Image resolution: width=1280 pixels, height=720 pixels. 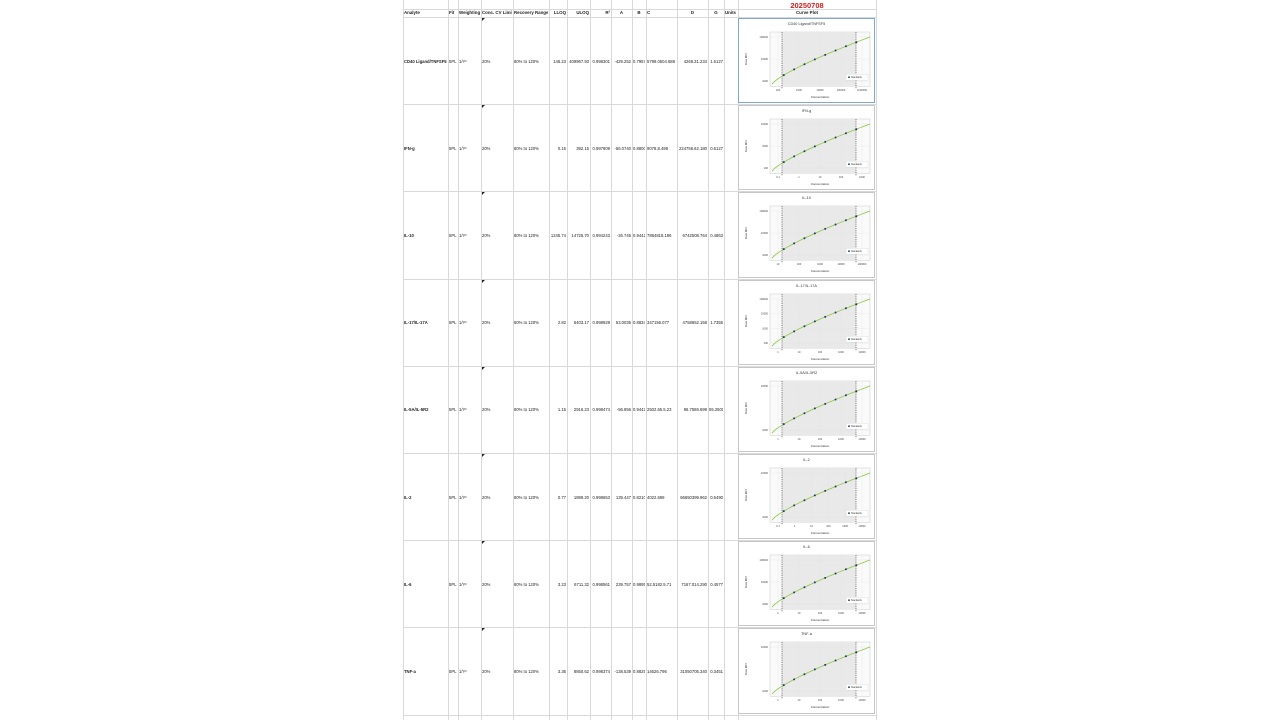 What do you see at coordinates (693, 148) in the screenshot?
I see `cell-d: 224756.62.180` at bounding box center [693, 148].